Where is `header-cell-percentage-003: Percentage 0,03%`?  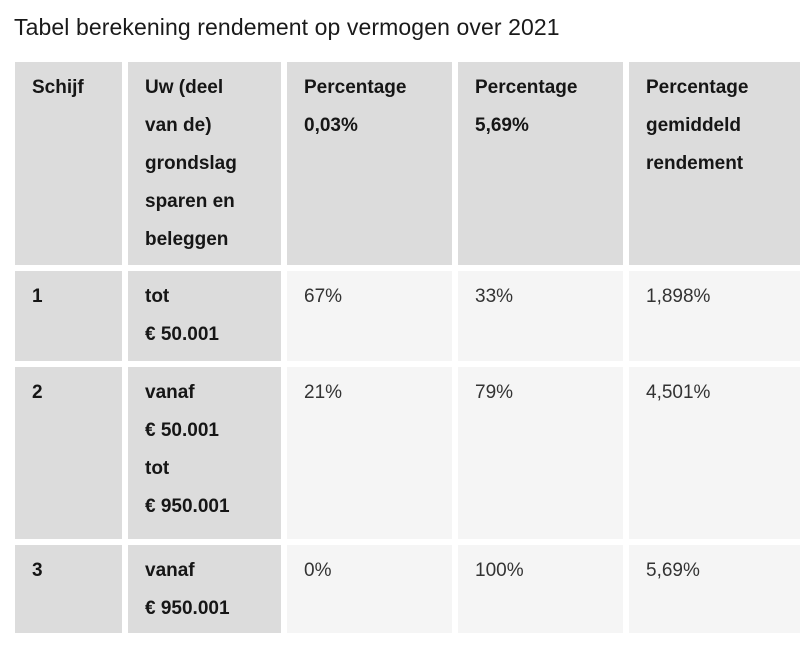
header-cell-percentage-003: Percentage 0,03% is located at coordinates (369, 163).